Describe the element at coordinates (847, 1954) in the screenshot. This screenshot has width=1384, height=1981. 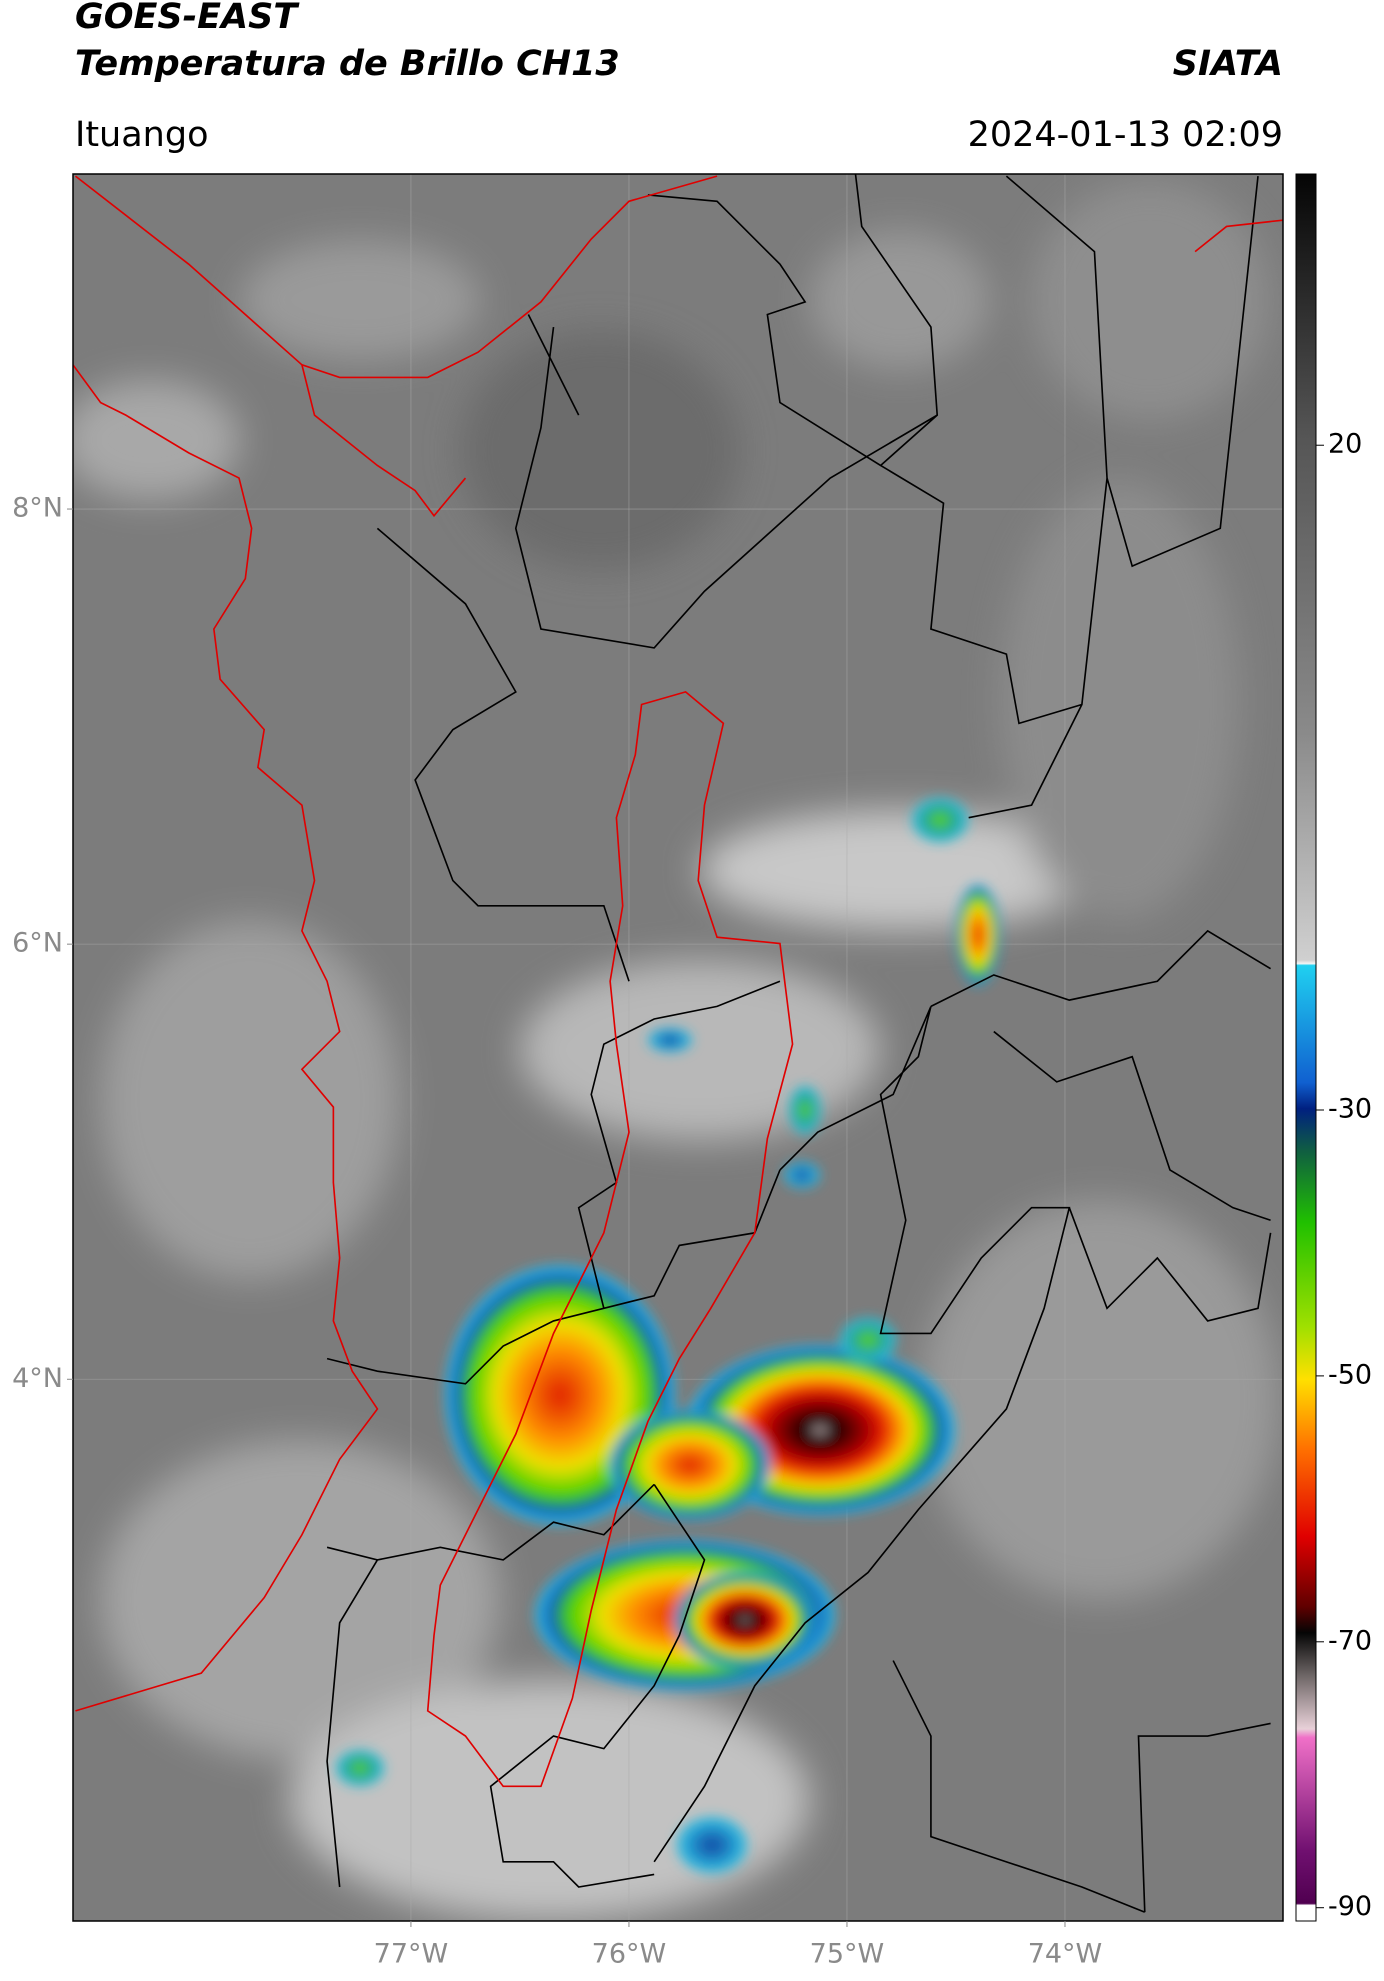
I see `x-tick-label: 75°W` at that location.